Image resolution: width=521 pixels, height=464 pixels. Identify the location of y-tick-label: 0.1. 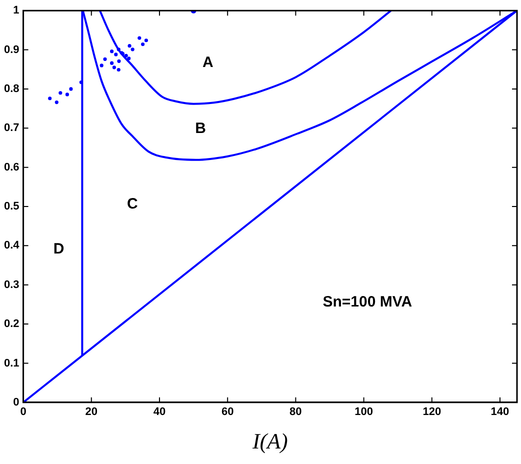
(12, 363).